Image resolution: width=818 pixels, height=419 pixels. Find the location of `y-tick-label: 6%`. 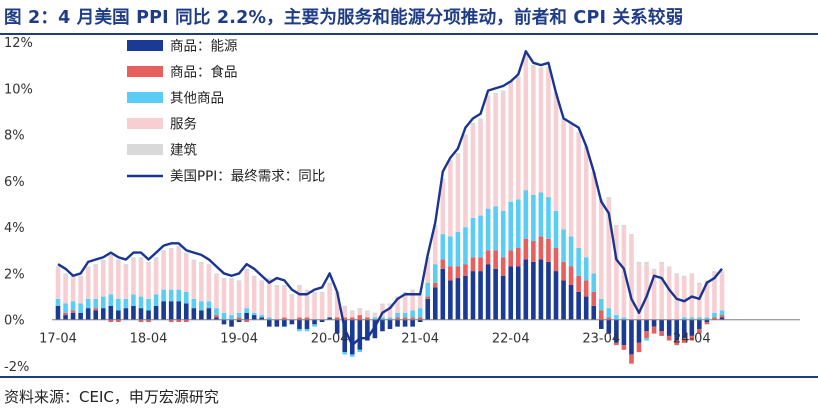

y-tick-label: 6% is located at coordinates (14, 182).